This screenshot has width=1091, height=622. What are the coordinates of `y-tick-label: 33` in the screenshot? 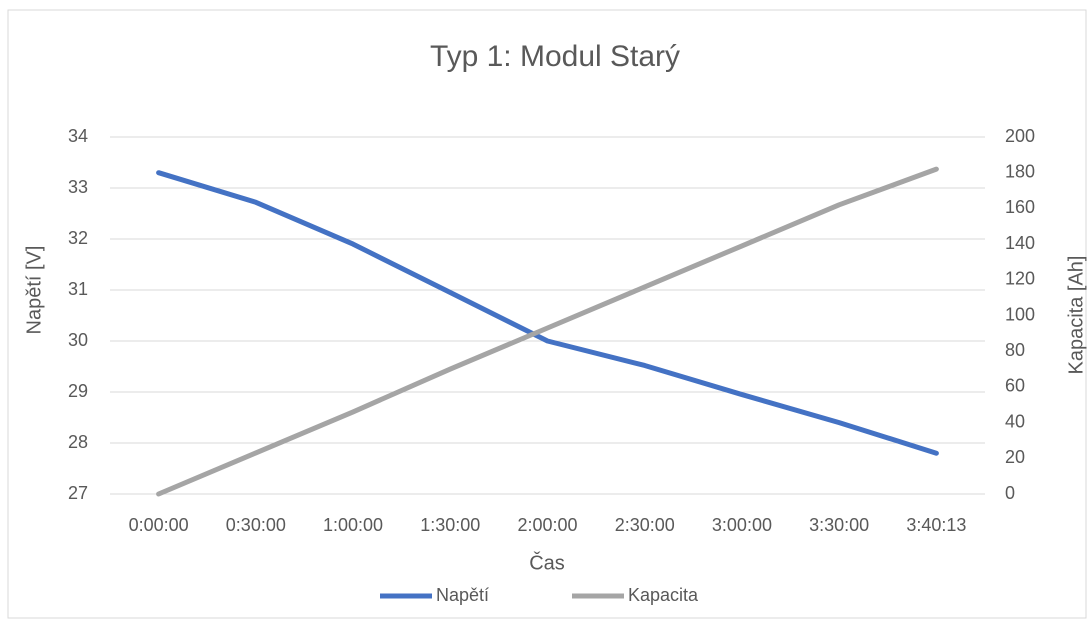 It's located at (78, 187).